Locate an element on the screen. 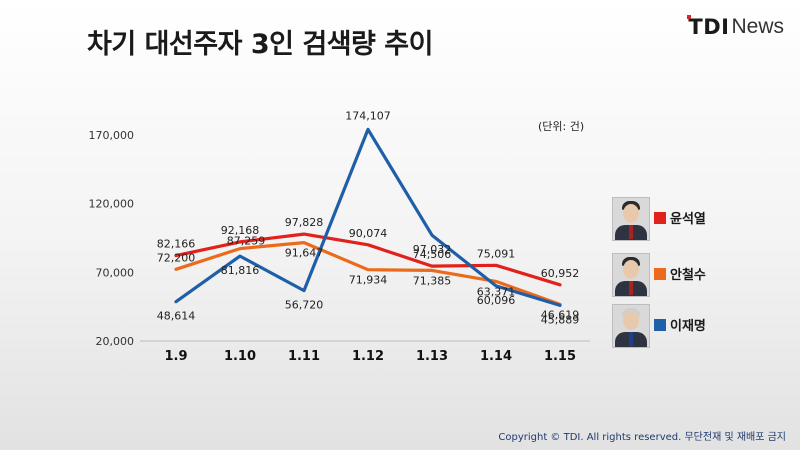  data-label: 97,828 is located at coordinates (304, 222).